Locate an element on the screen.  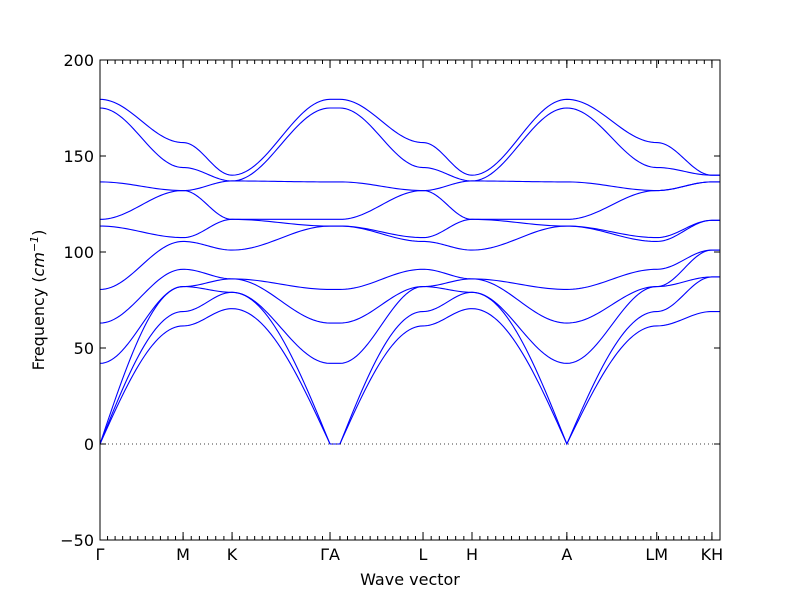
y-tick-label: 0 is located at coordinates (89, 444).